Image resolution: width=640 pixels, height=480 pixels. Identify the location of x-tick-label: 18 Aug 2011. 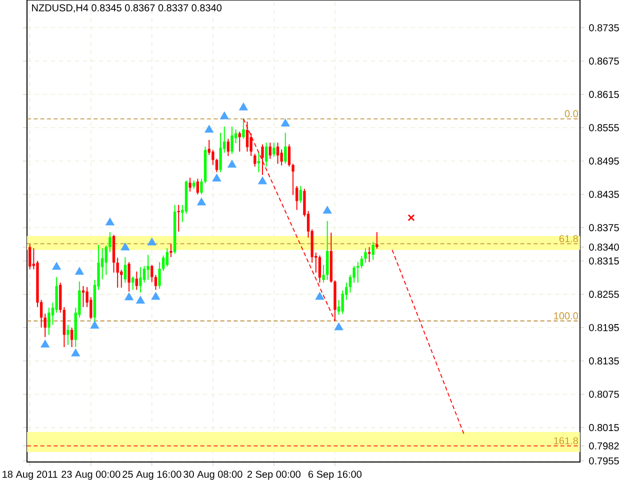
(30, 475).